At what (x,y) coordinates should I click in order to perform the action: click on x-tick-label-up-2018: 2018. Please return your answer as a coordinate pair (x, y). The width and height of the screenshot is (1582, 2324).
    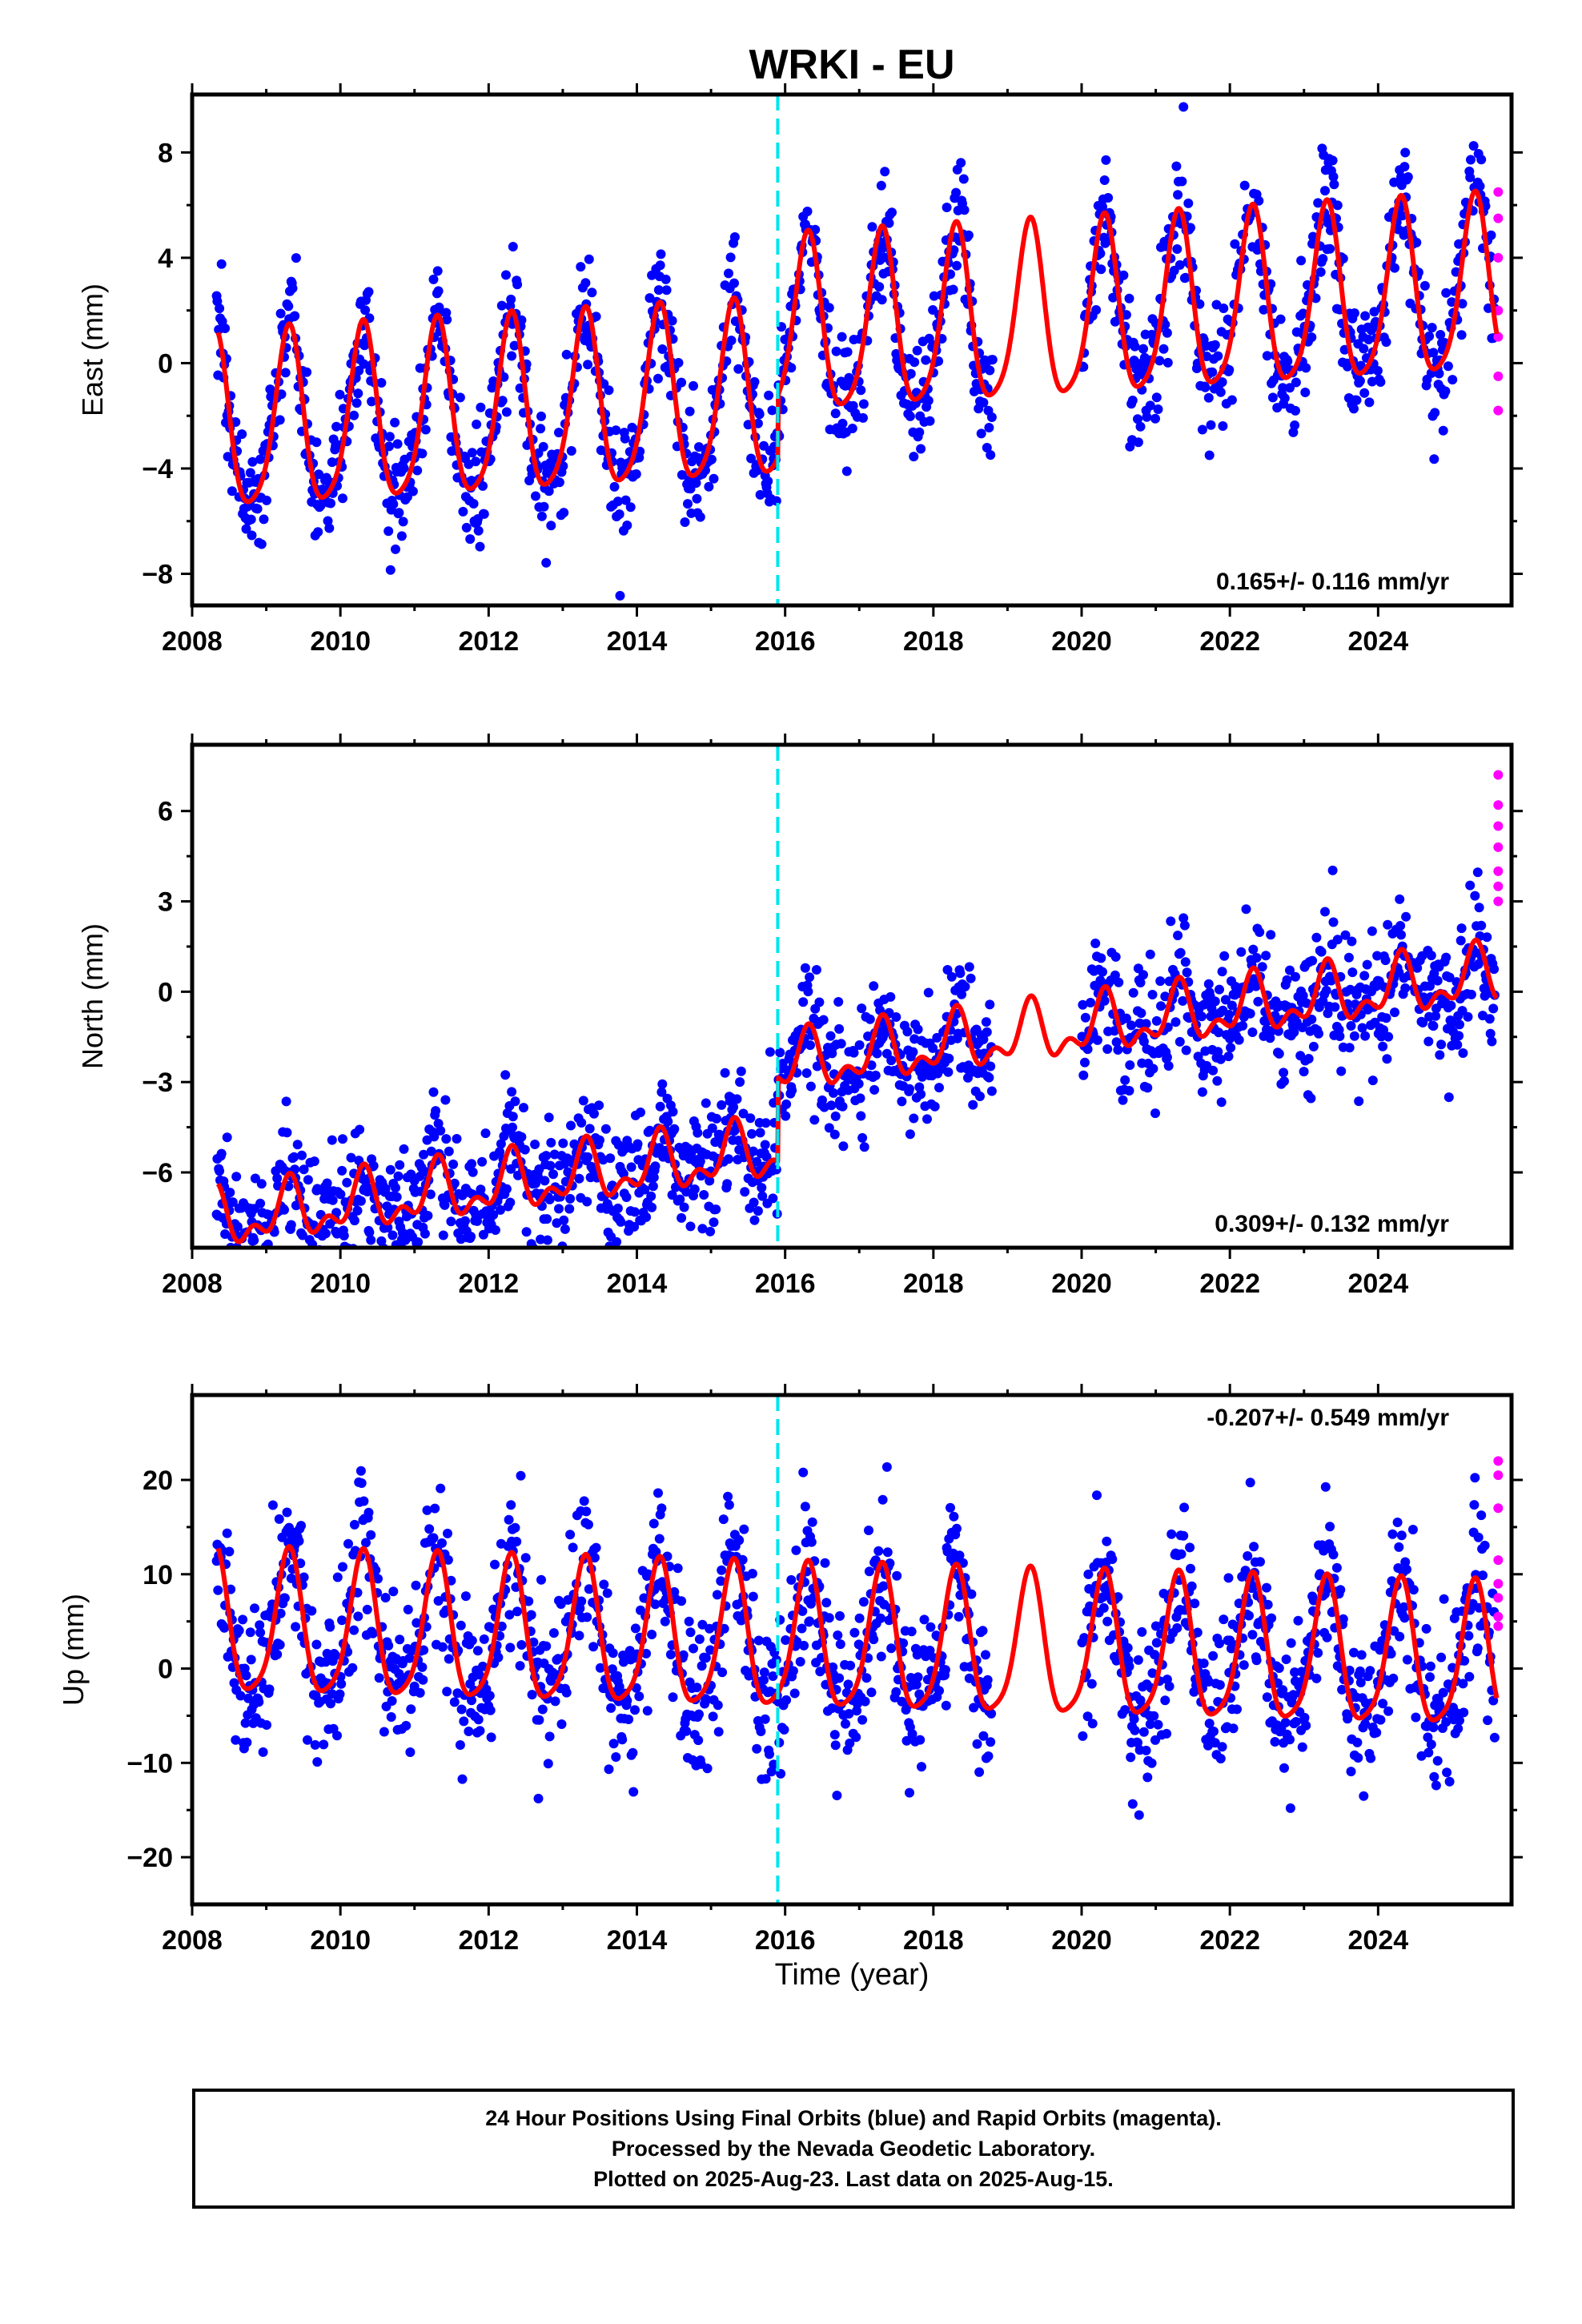
    Looking at the image, I should click on (933, 1940).